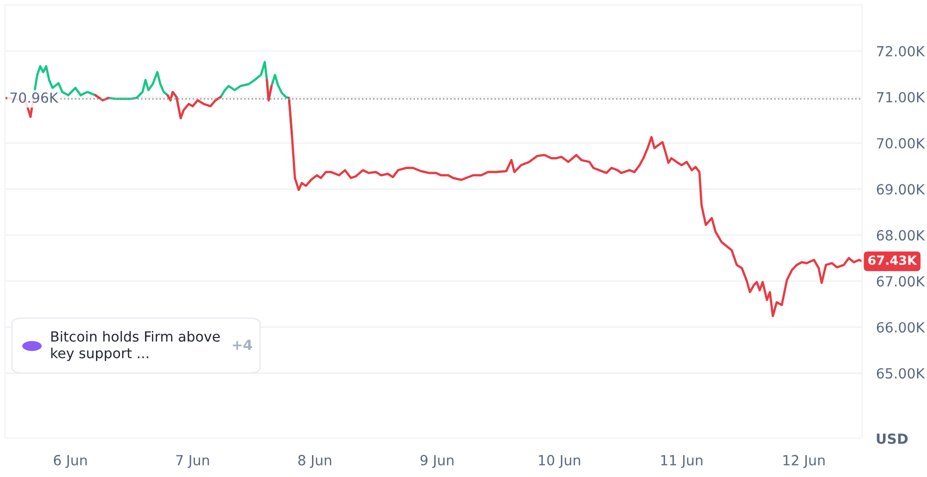  What do you see at coordinates (192, 461) in the screenshot?
I see `x-tick-label: 7 Jun` at bounding box center [192, 461].